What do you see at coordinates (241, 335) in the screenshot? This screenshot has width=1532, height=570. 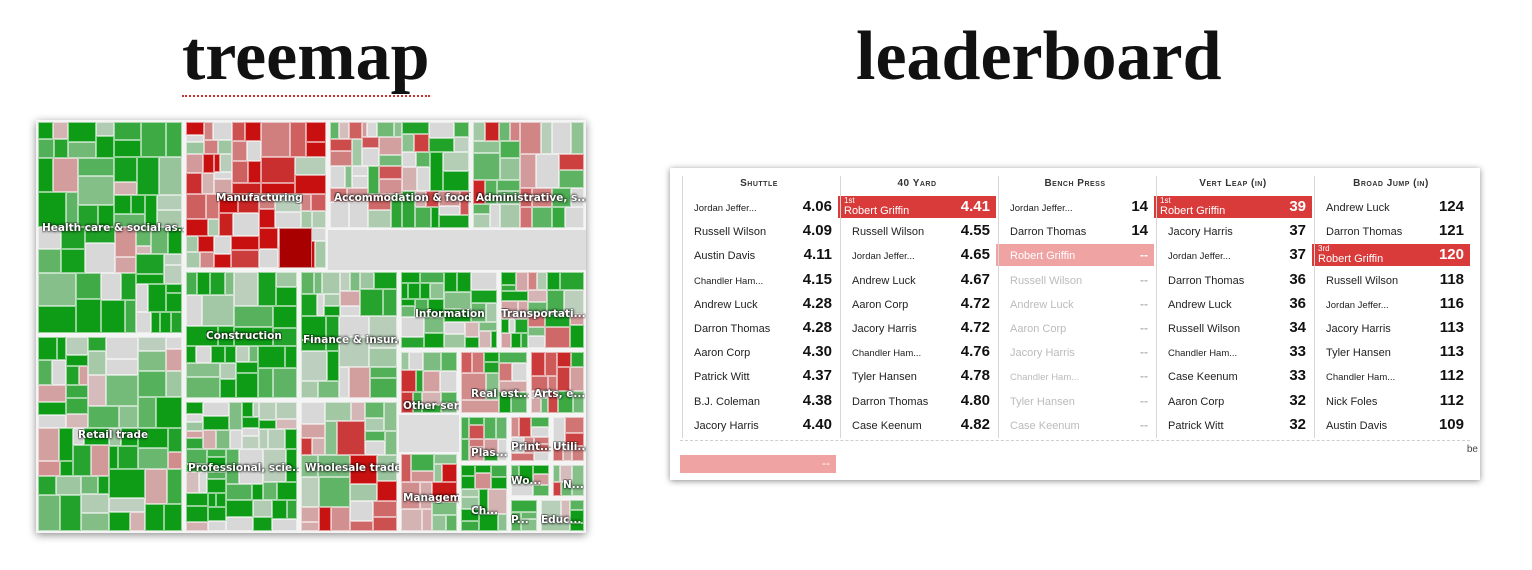 I see `treemap-sector: Construction` at bounding box center [241, 335].